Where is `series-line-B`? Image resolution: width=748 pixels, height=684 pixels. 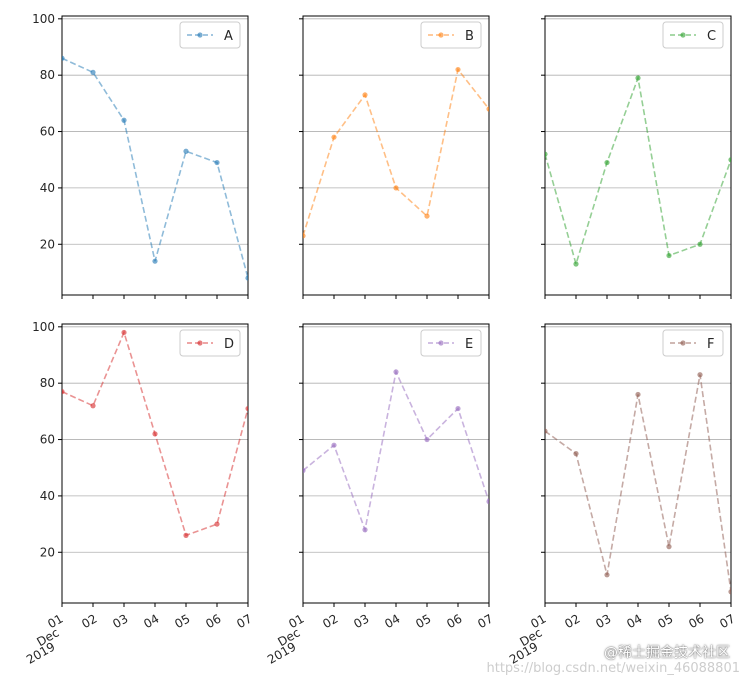 series-line-B is located at coordinates (396, 152).